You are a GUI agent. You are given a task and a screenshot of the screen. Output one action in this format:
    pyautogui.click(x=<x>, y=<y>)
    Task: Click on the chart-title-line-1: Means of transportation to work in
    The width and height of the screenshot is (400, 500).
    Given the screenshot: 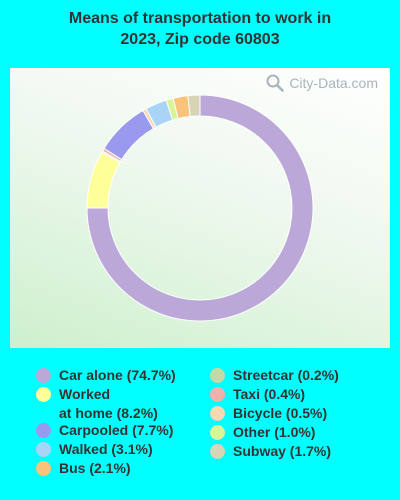 What is the action you would take?
    pyautogui.click(x=200, y=18)
    